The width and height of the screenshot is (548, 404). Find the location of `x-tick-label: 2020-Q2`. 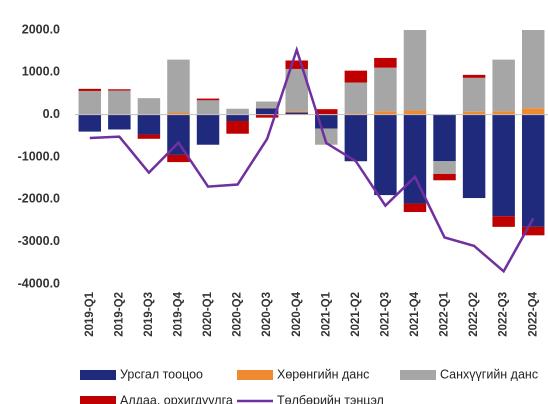

x-tick-label: 2020-Q2 is located at coordinates (238, 314).